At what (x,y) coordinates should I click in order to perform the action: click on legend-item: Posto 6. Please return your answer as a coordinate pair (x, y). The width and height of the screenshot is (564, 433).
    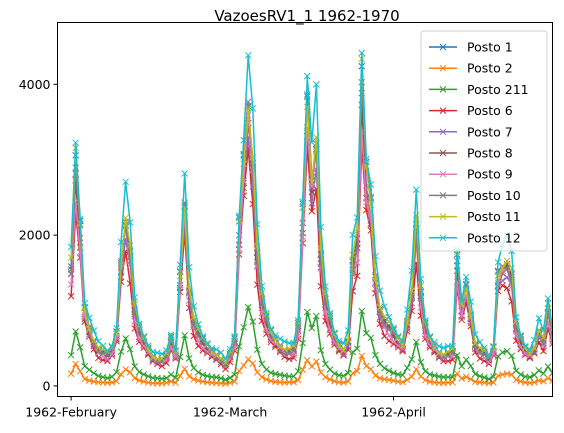
    Looking at the image, I should click on (471, 110).